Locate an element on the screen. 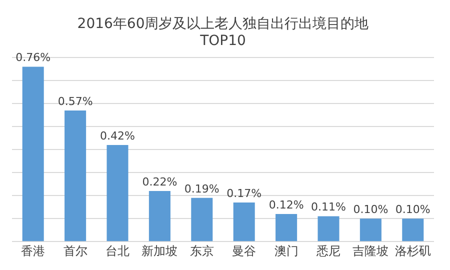  x-tick-label: 首尔 is located at coordinates (75, 251).